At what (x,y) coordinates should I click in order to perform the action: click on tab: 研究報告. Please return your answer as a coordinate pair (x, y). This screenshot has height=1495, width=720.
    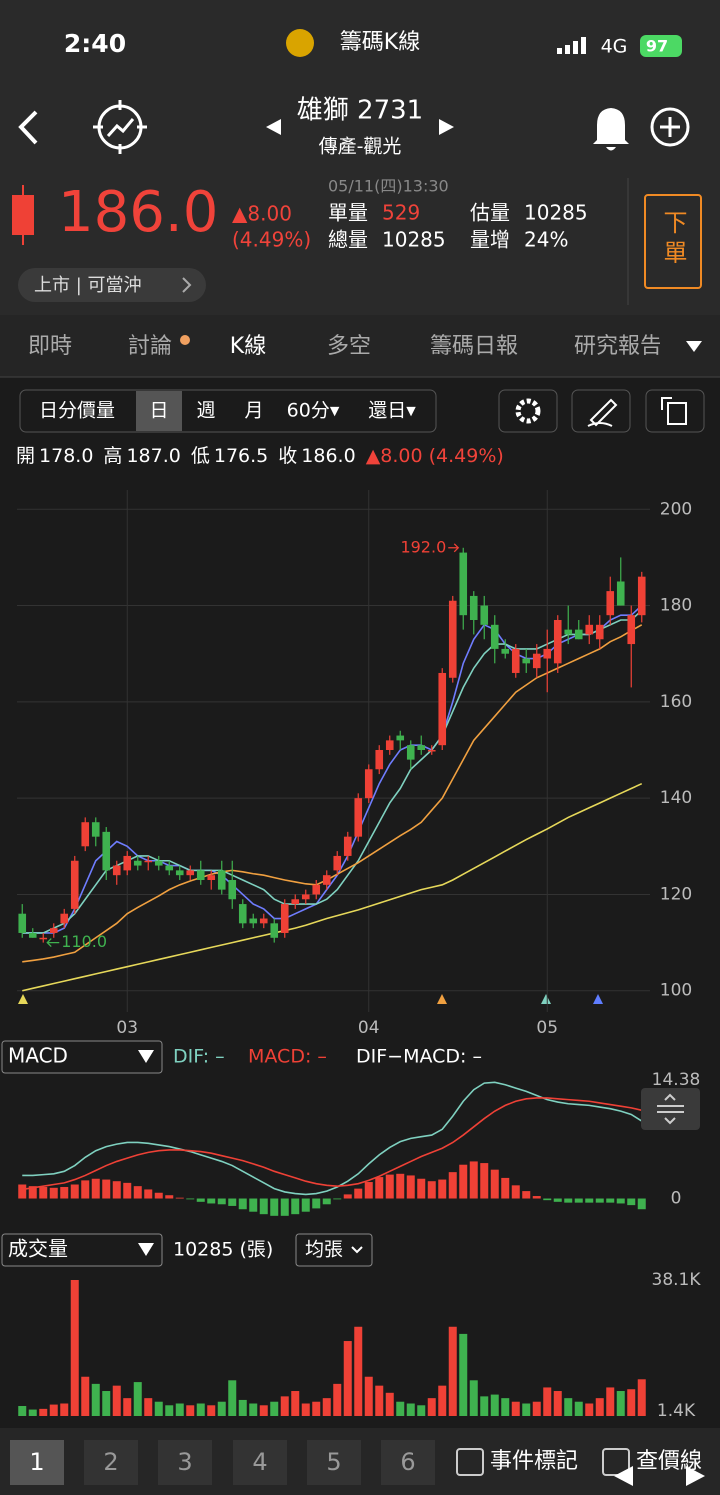
    Looking at the image, I should click on (618, 346).